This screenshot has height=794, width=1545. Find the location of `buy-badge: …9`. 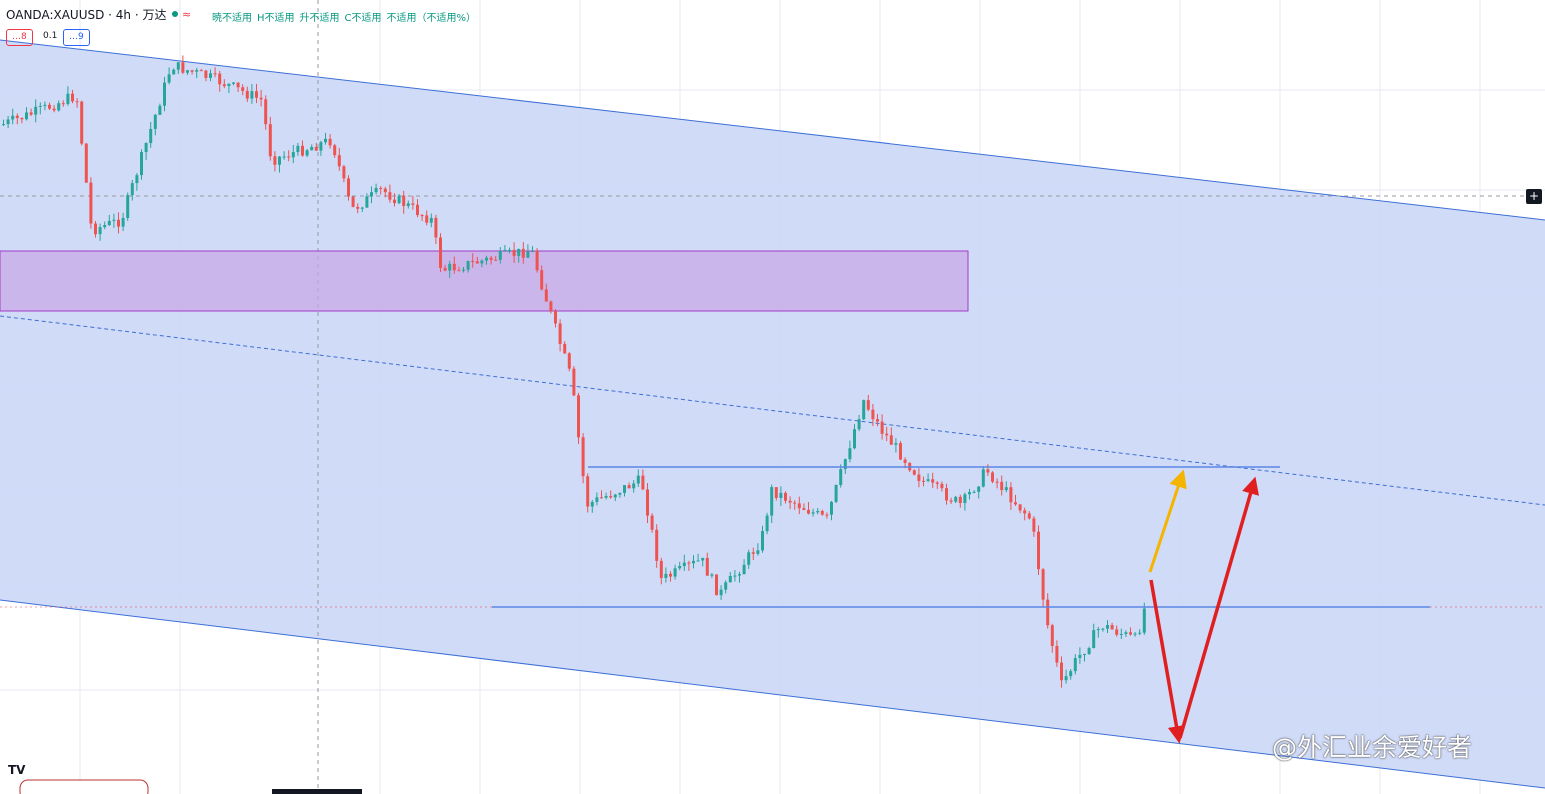

buy-badge: …9 is located at coordinates (76, 37).